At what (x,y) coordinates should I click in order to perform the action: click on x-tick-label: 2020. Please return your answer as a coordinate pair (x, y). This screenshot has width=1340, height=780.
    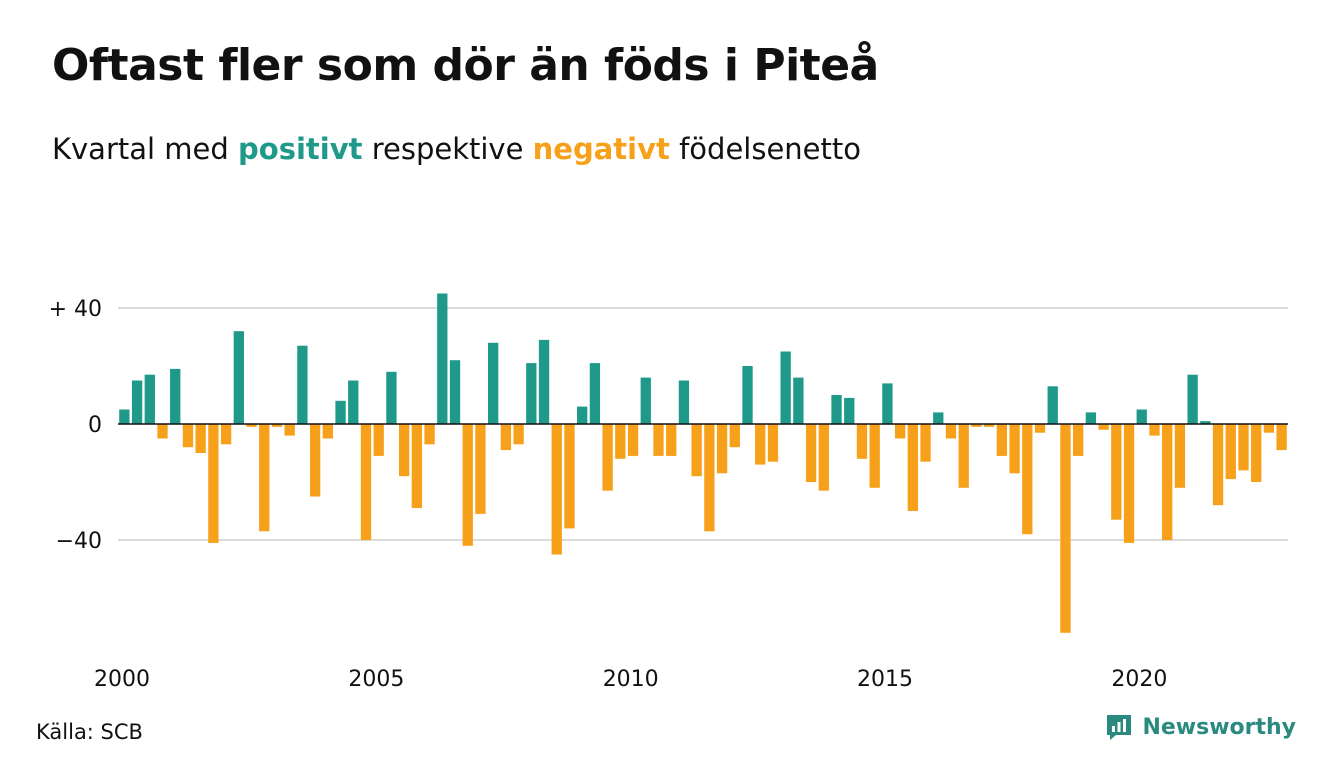
    Looking at the image, I should click on (1139, 679).